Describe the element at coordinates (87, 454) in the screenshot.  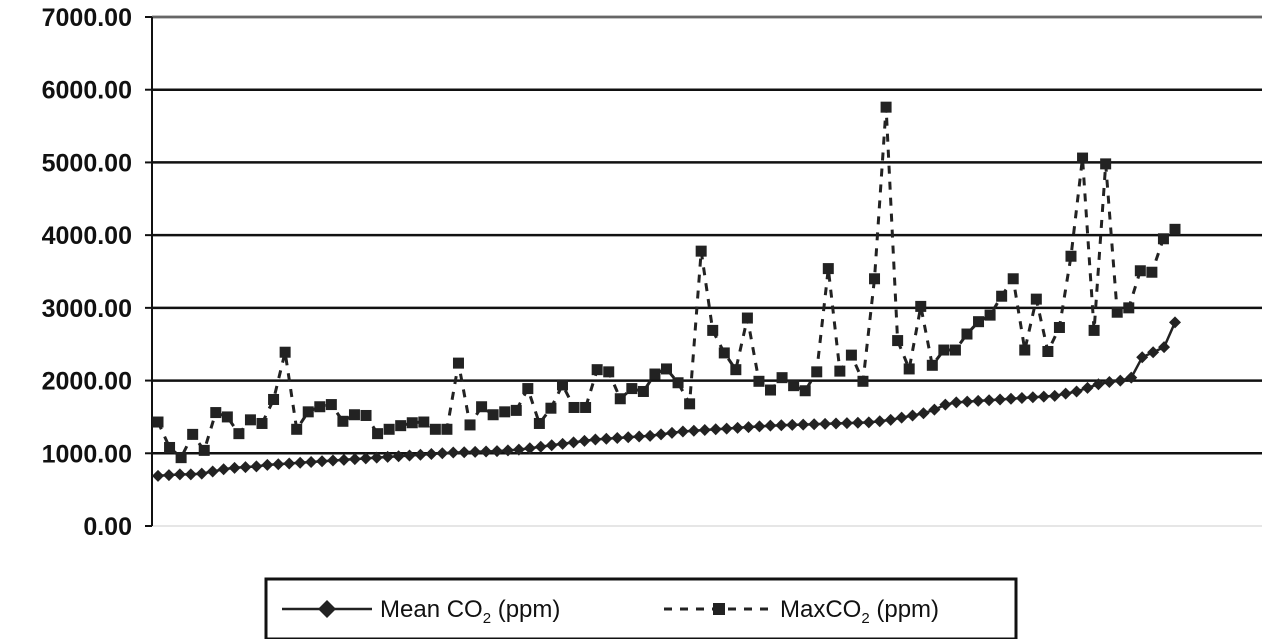
I see `y-tick-label-1: 1000.00` at that location.